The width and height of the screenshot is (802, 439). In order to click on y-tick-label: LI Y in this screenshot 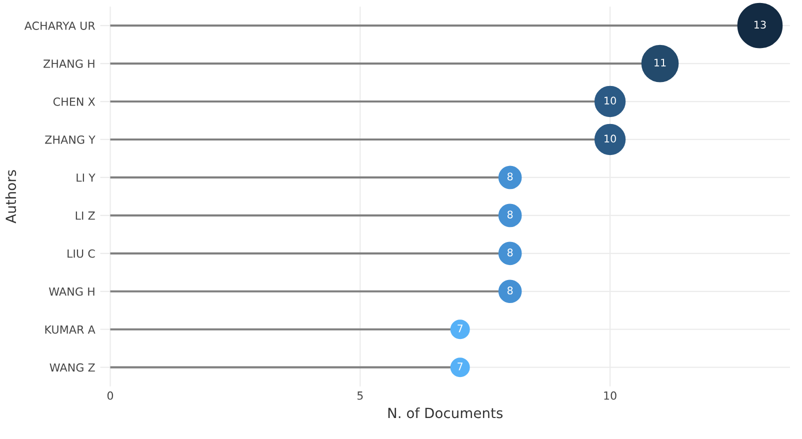, I will do `click(86, 178)`.